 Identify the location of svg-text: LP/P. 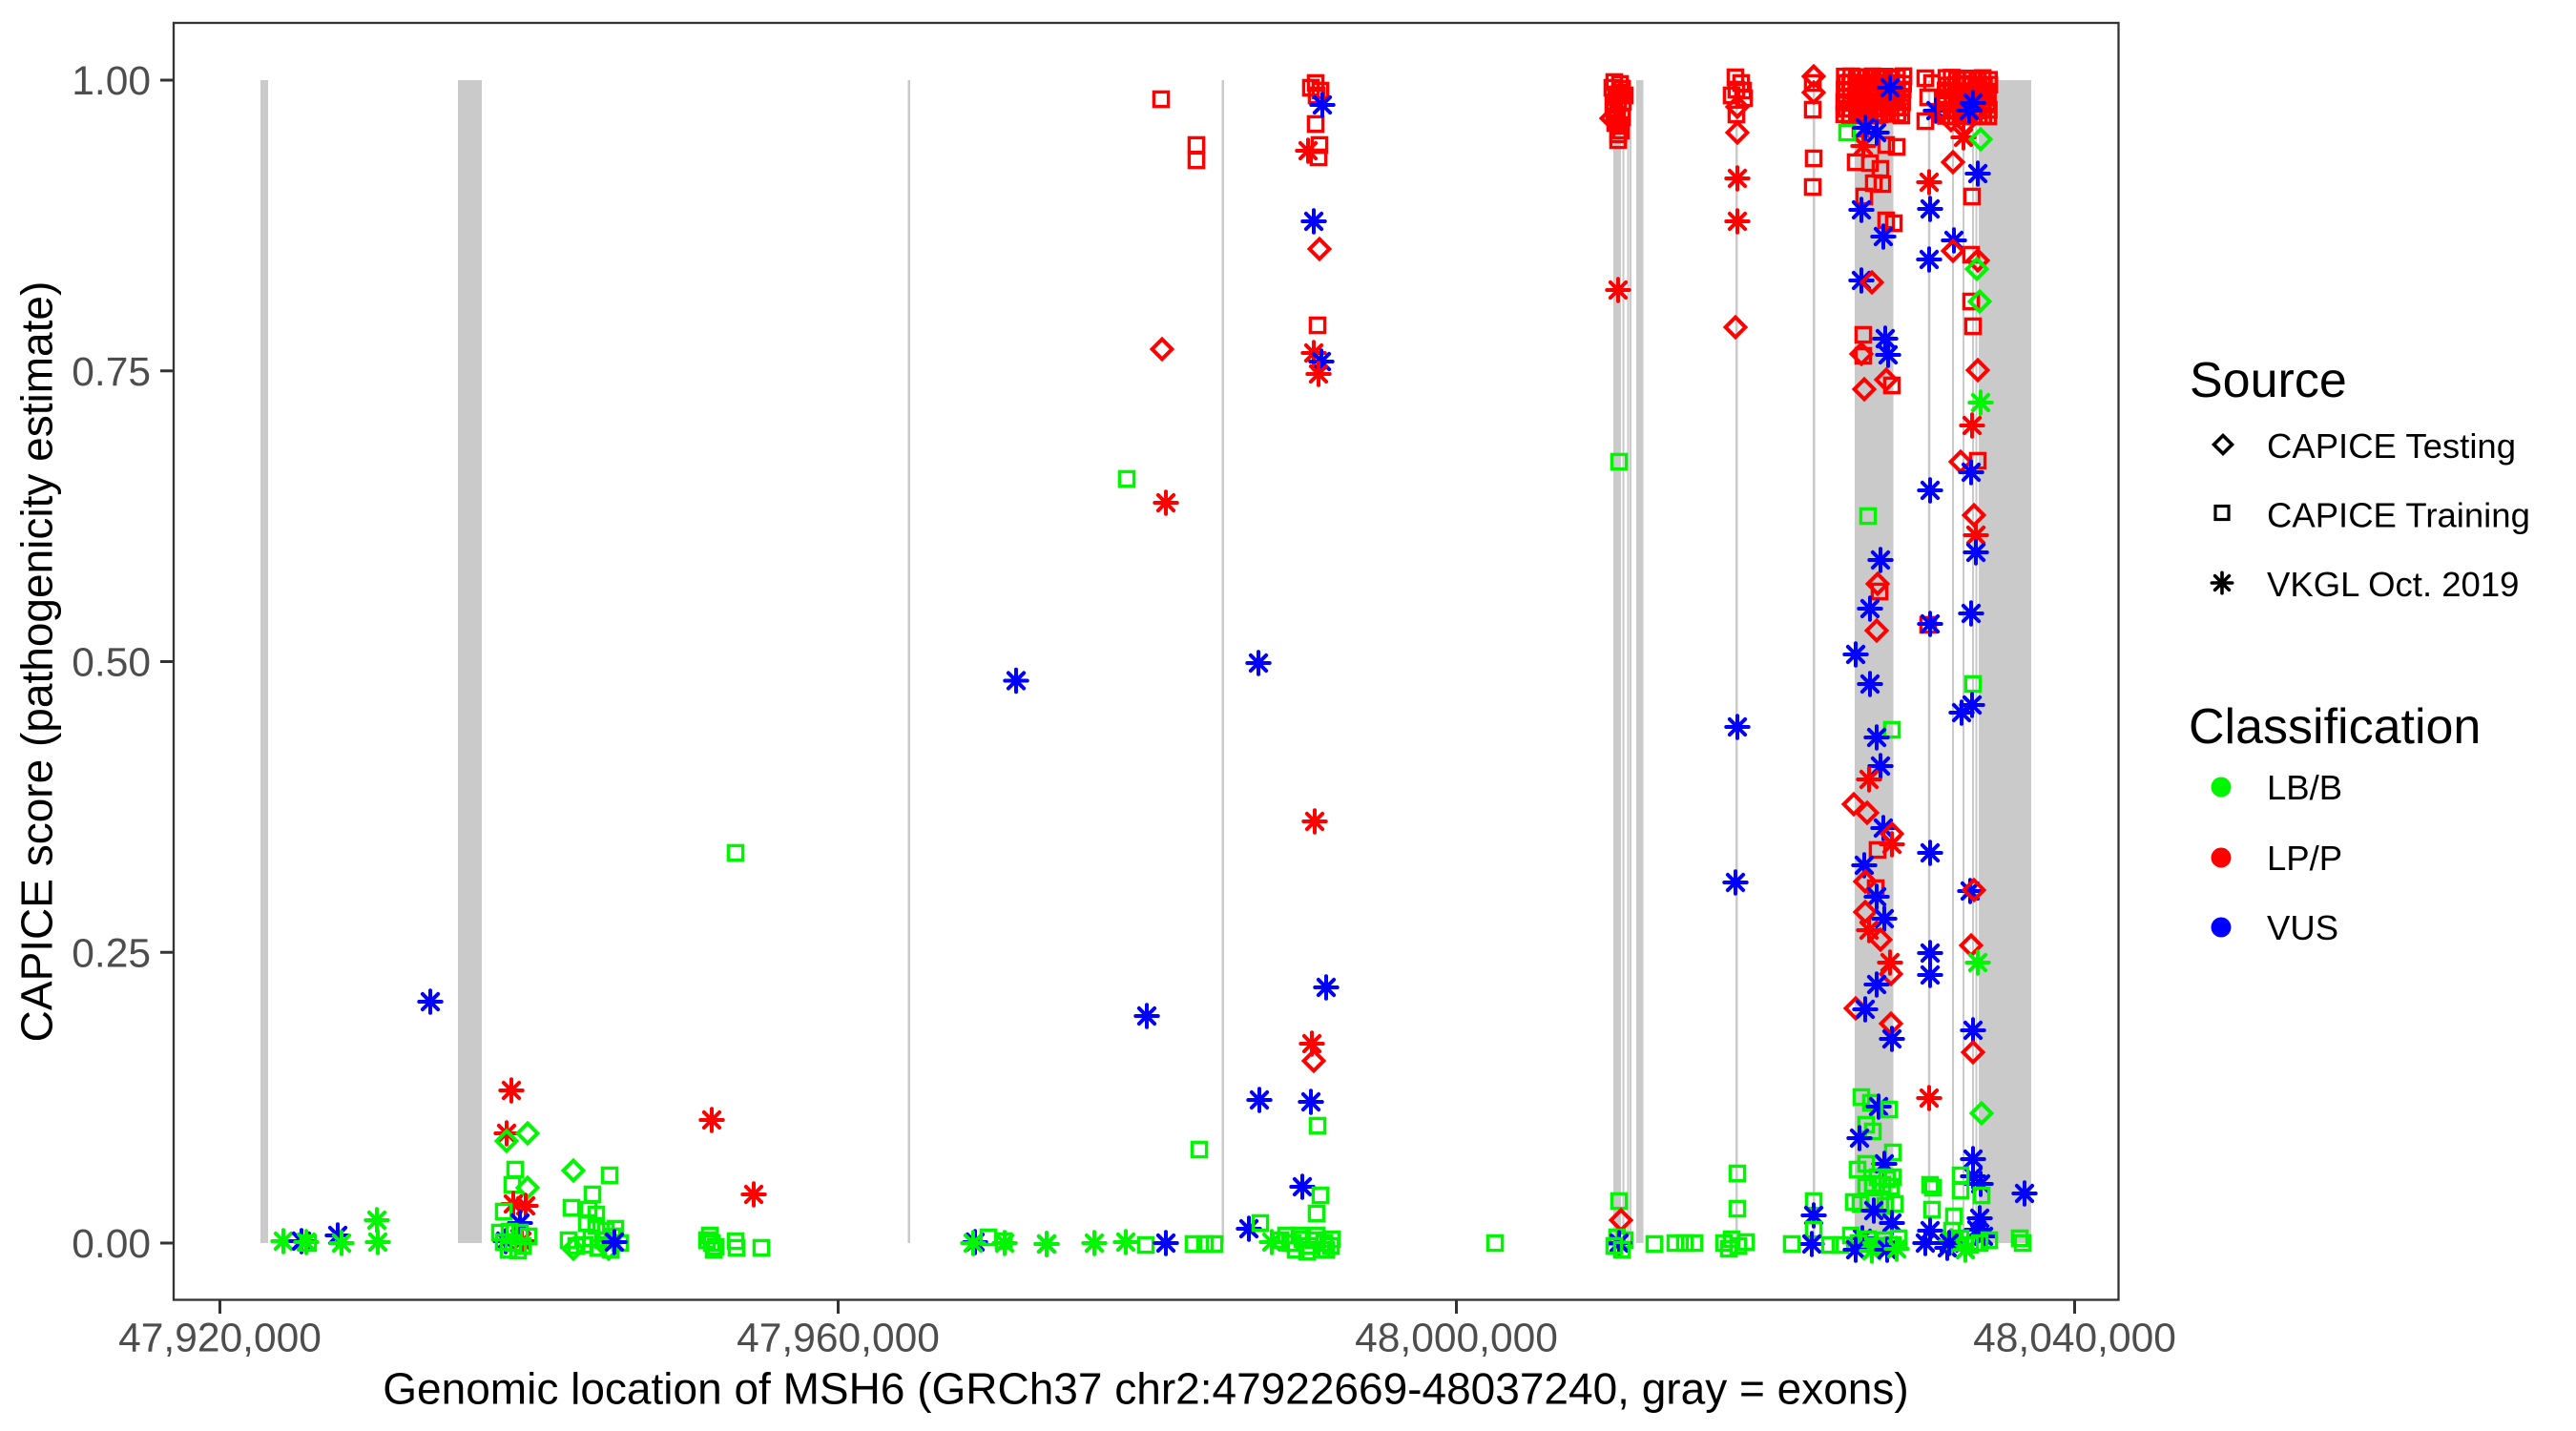
(2304, 859).